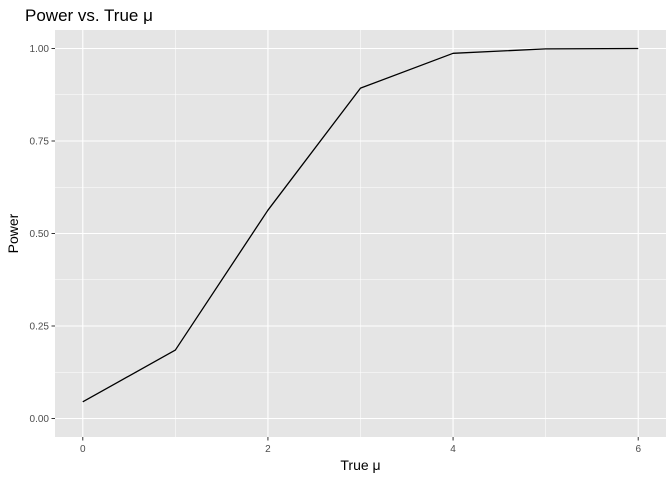  I want to click on x-tick-label: 0, so click(83, 449).